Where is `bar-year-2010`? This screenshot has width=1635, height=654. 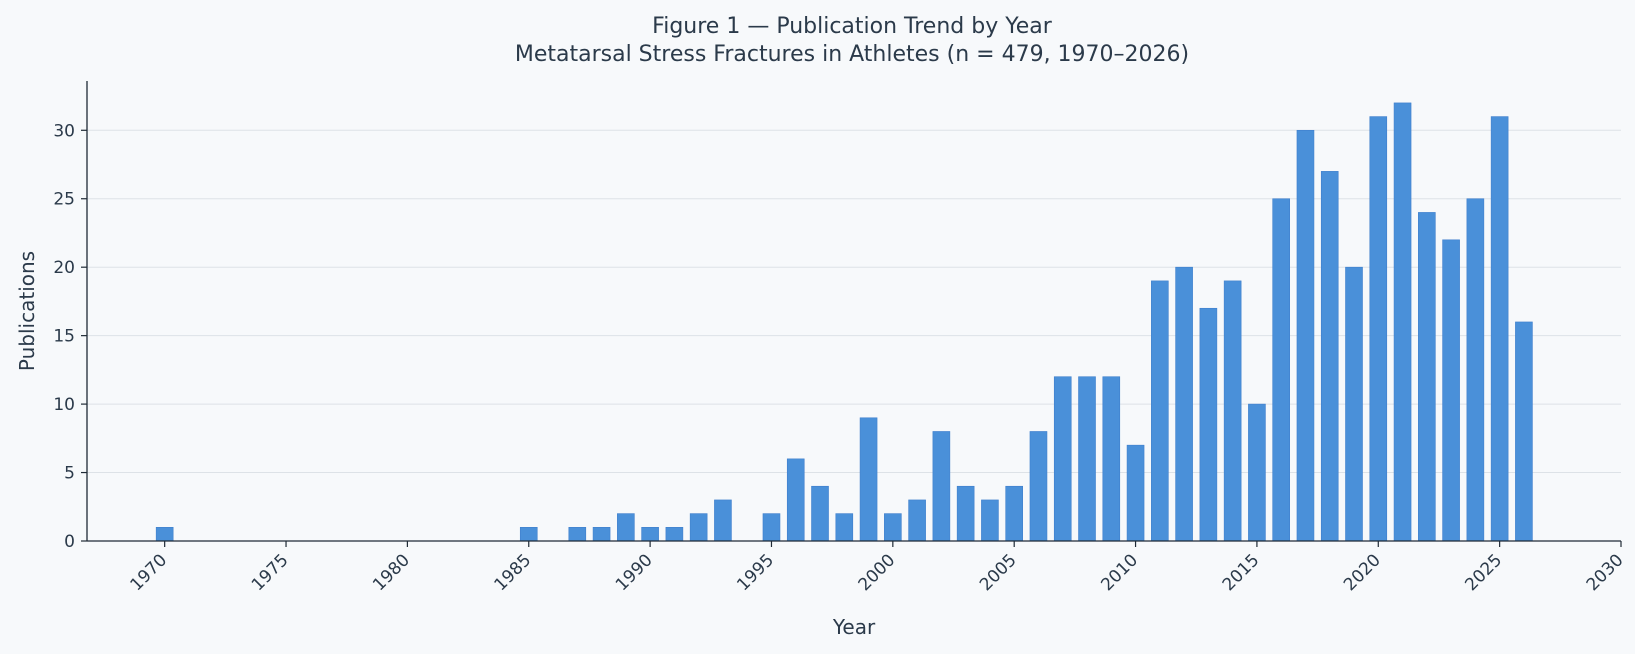
bar-year-2010 is located at coordinates (1135, 493).